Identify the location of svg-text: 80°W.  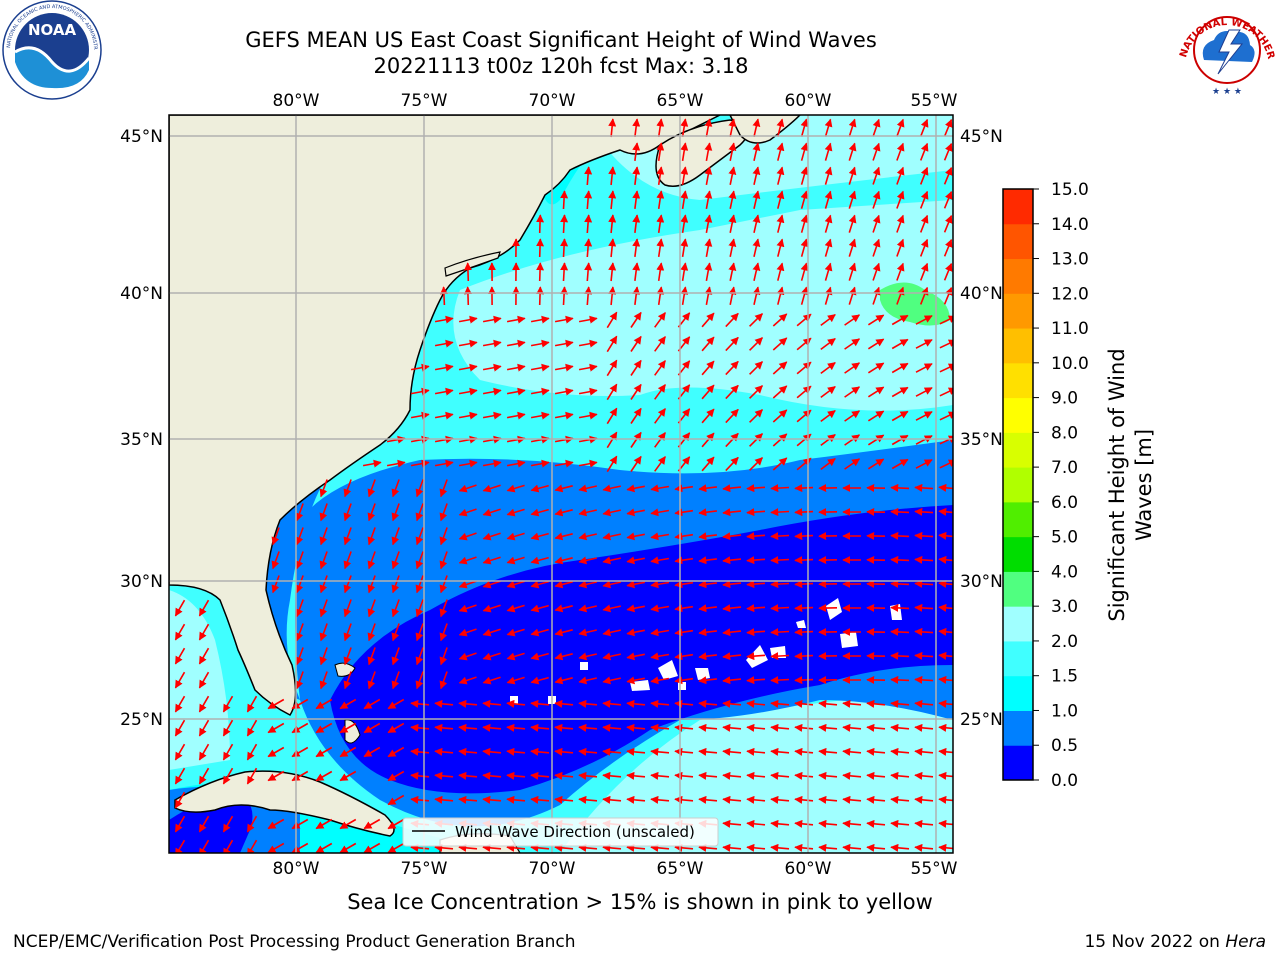
(296, 101).